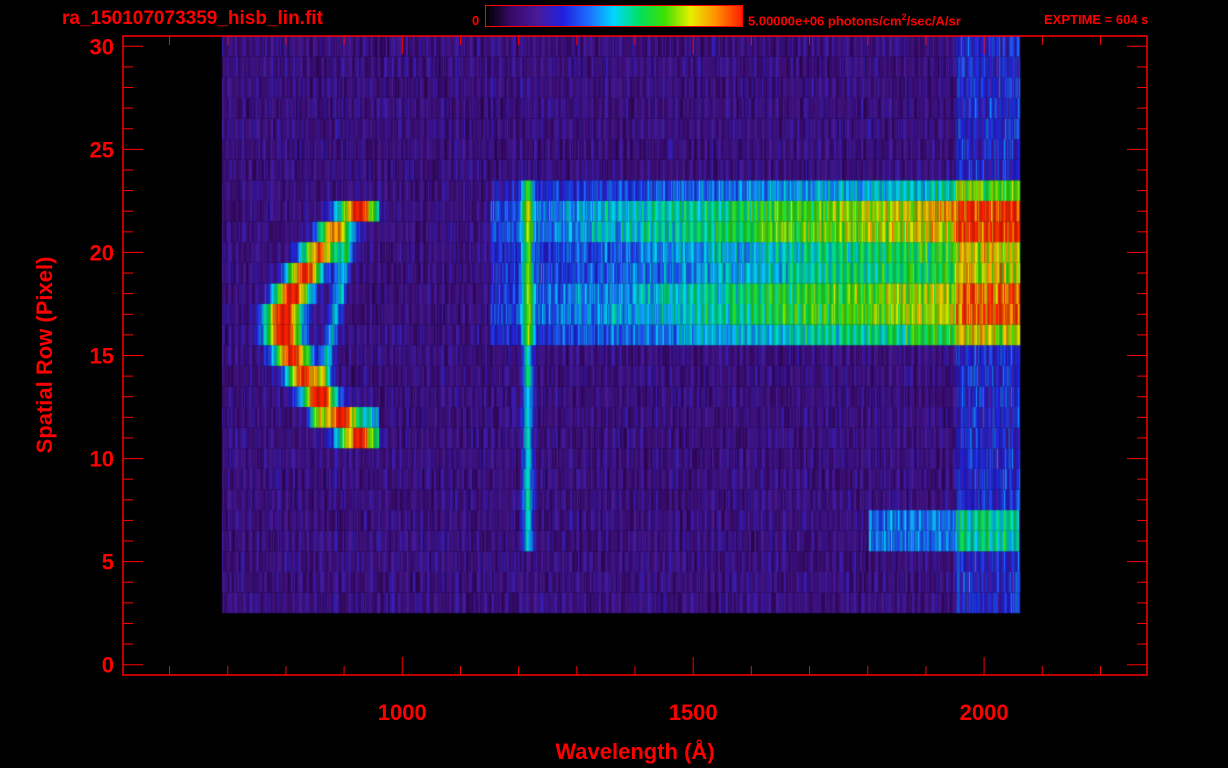  I want to click on colorbar-min-label: 0, so click(476, 20).